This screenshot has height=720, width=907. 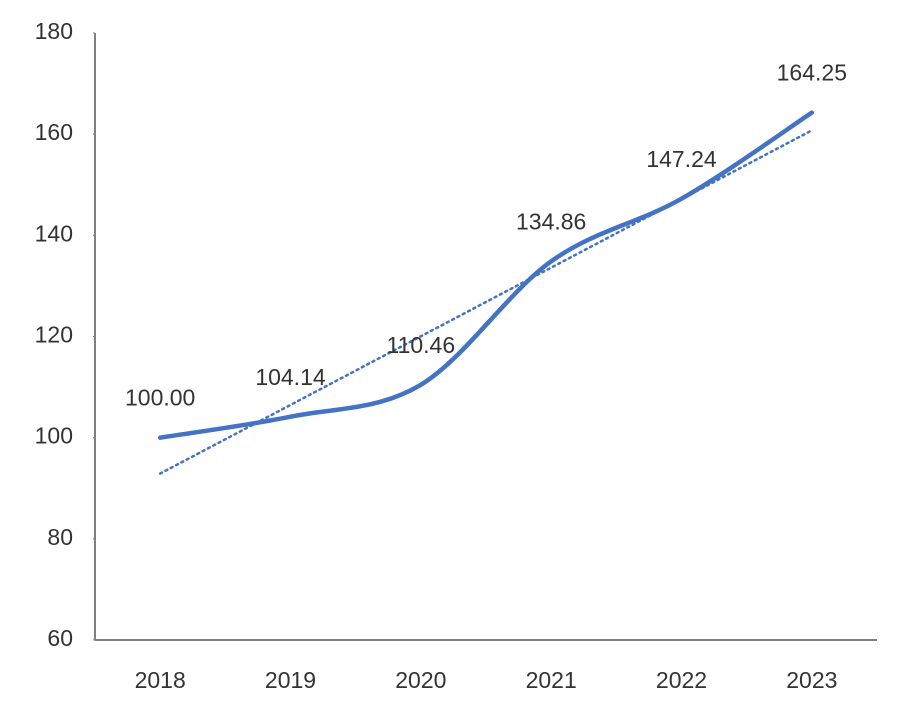 What do you see at coordinates (160, 680) in the screenshot?
I see `x-tick-label: 2018` at bounding box center [160, 680].